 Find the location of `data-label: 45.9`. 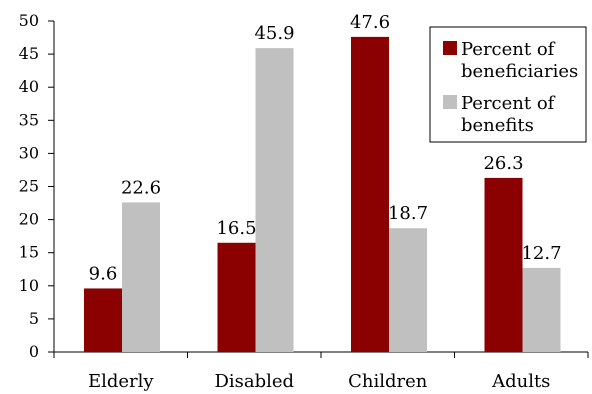

data-label: 45.9 is located at coordinates (274, 33).